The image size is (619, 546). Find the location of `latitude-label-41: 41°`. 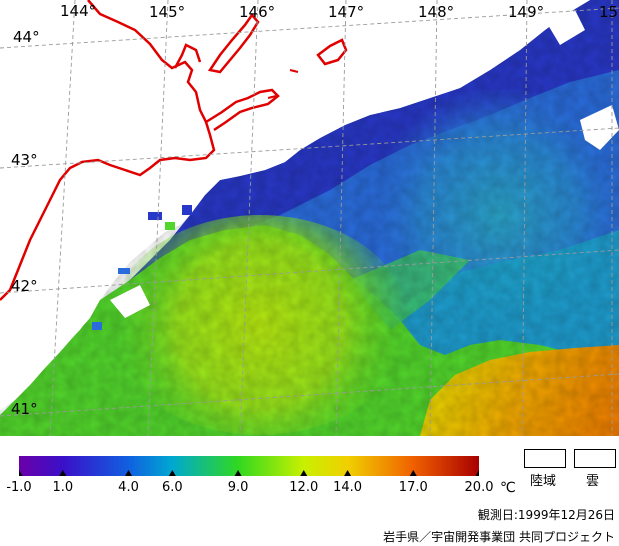

latitude-label-41: 41° is located at coordinates (24, 409).